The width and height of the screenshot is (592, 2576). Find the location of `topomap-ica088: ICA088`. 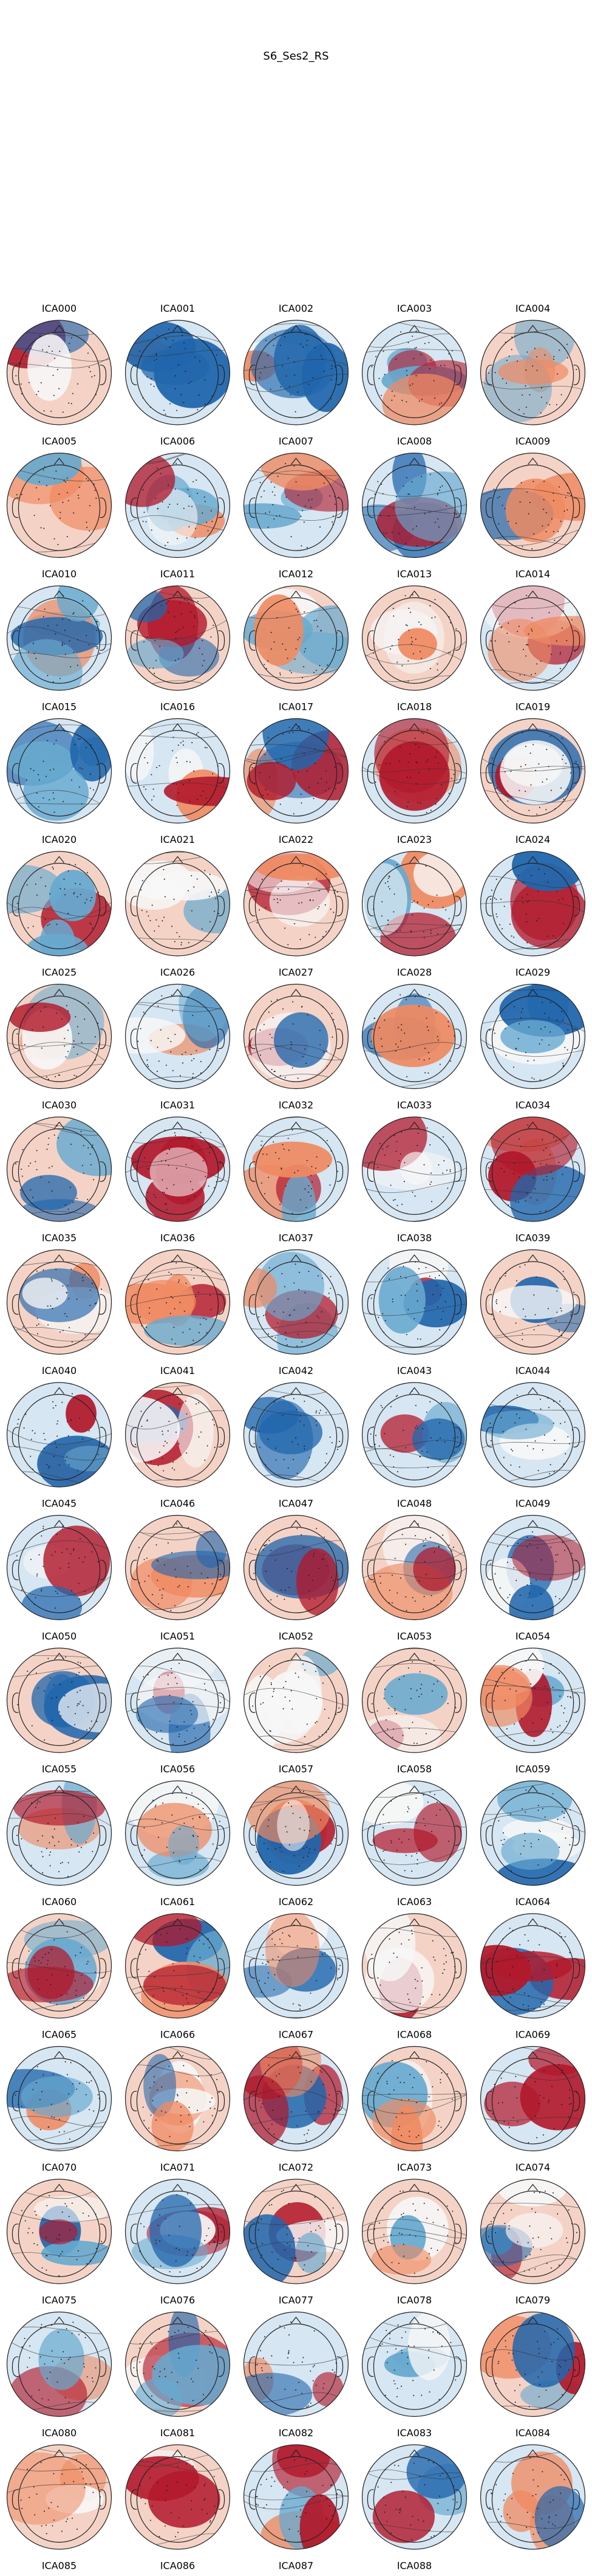

topomap-ica088: ICA088 is located at coordinates (414, 2566).